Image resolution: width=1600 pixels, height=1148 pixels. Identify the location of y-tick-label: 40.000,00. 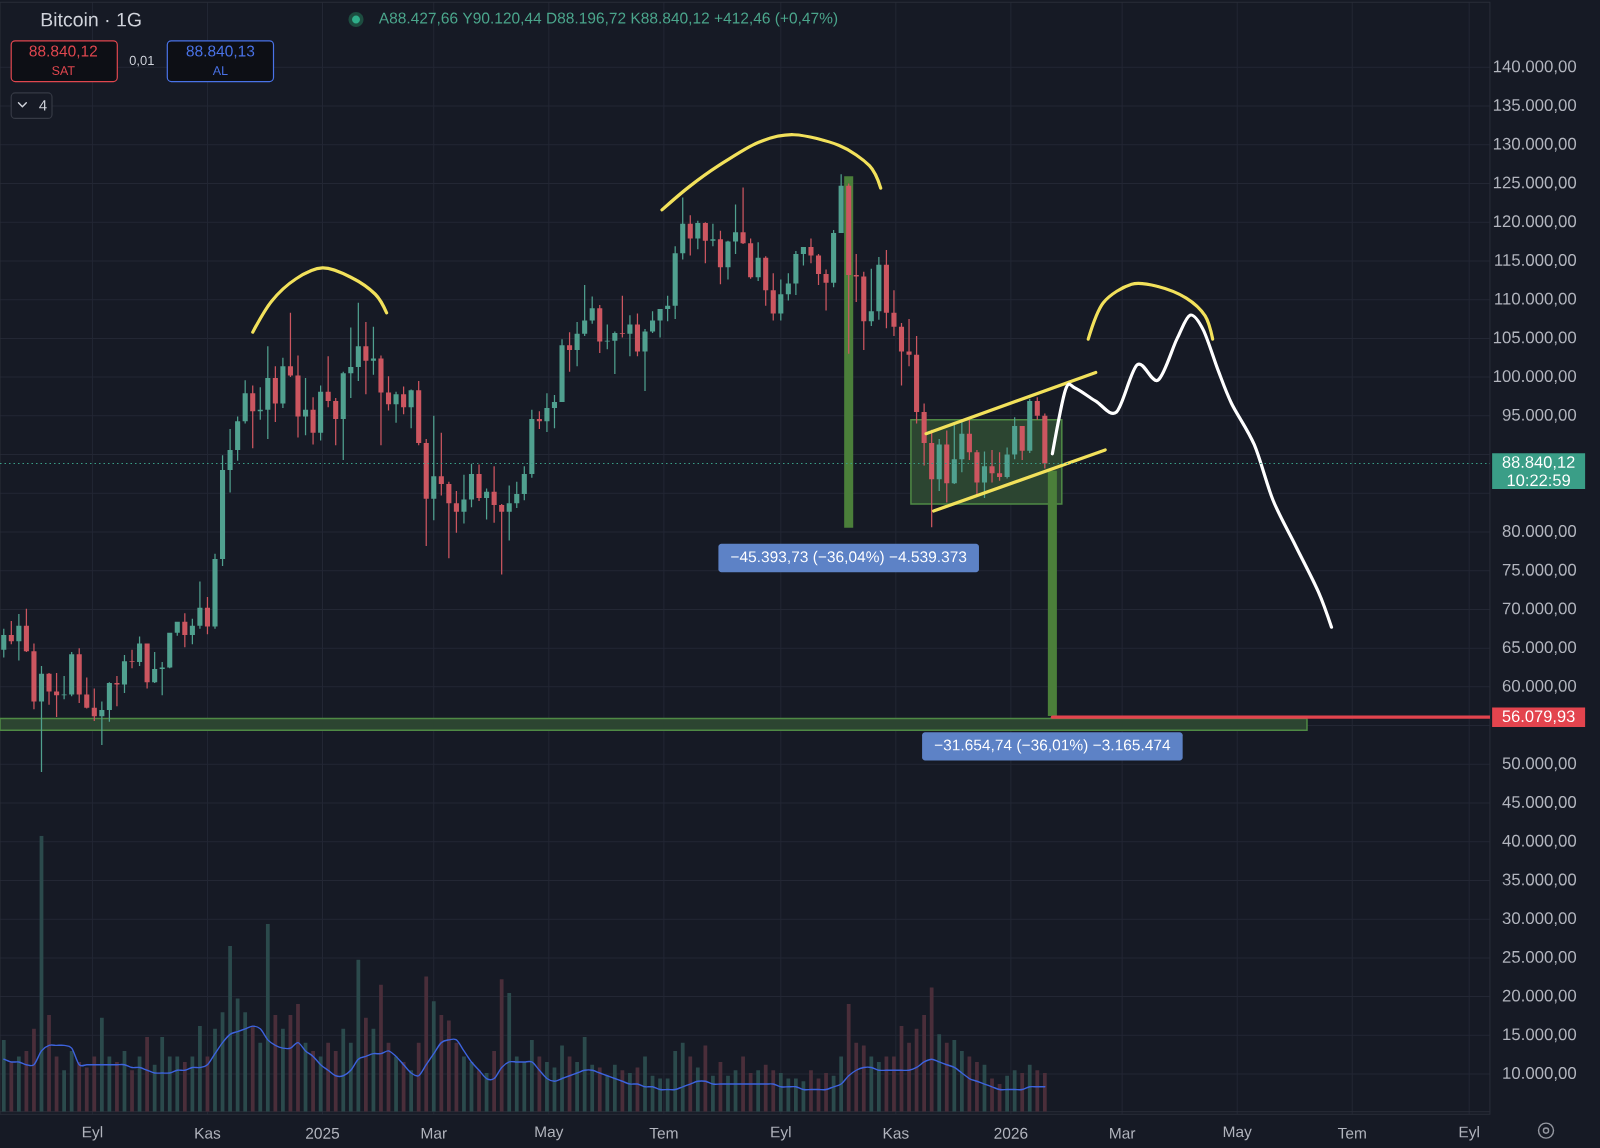
(1539, 841).